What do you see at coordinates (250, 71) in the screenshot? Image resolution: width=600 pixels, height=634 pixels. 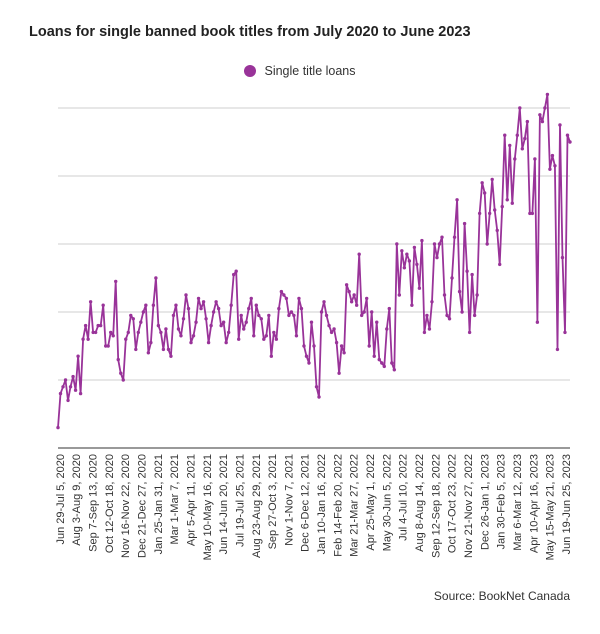 I see `legend-swatch` at bounding box center [250, 71].